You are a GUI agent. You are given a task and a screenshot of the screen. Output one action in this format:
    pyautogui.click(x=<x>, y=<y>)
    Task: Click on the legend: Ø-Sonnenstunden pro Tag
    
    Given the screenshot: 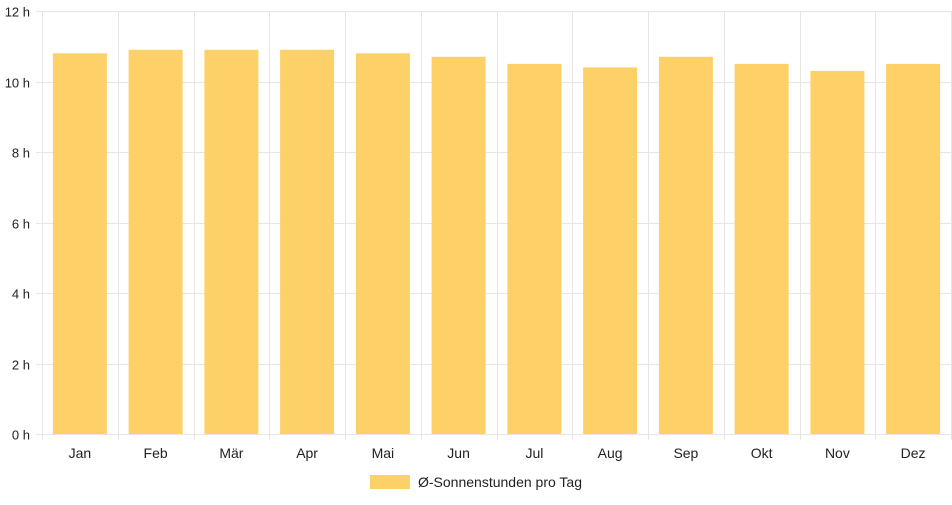 What is the action you would take?
    pyautogui.click(x=476, y=482)
    